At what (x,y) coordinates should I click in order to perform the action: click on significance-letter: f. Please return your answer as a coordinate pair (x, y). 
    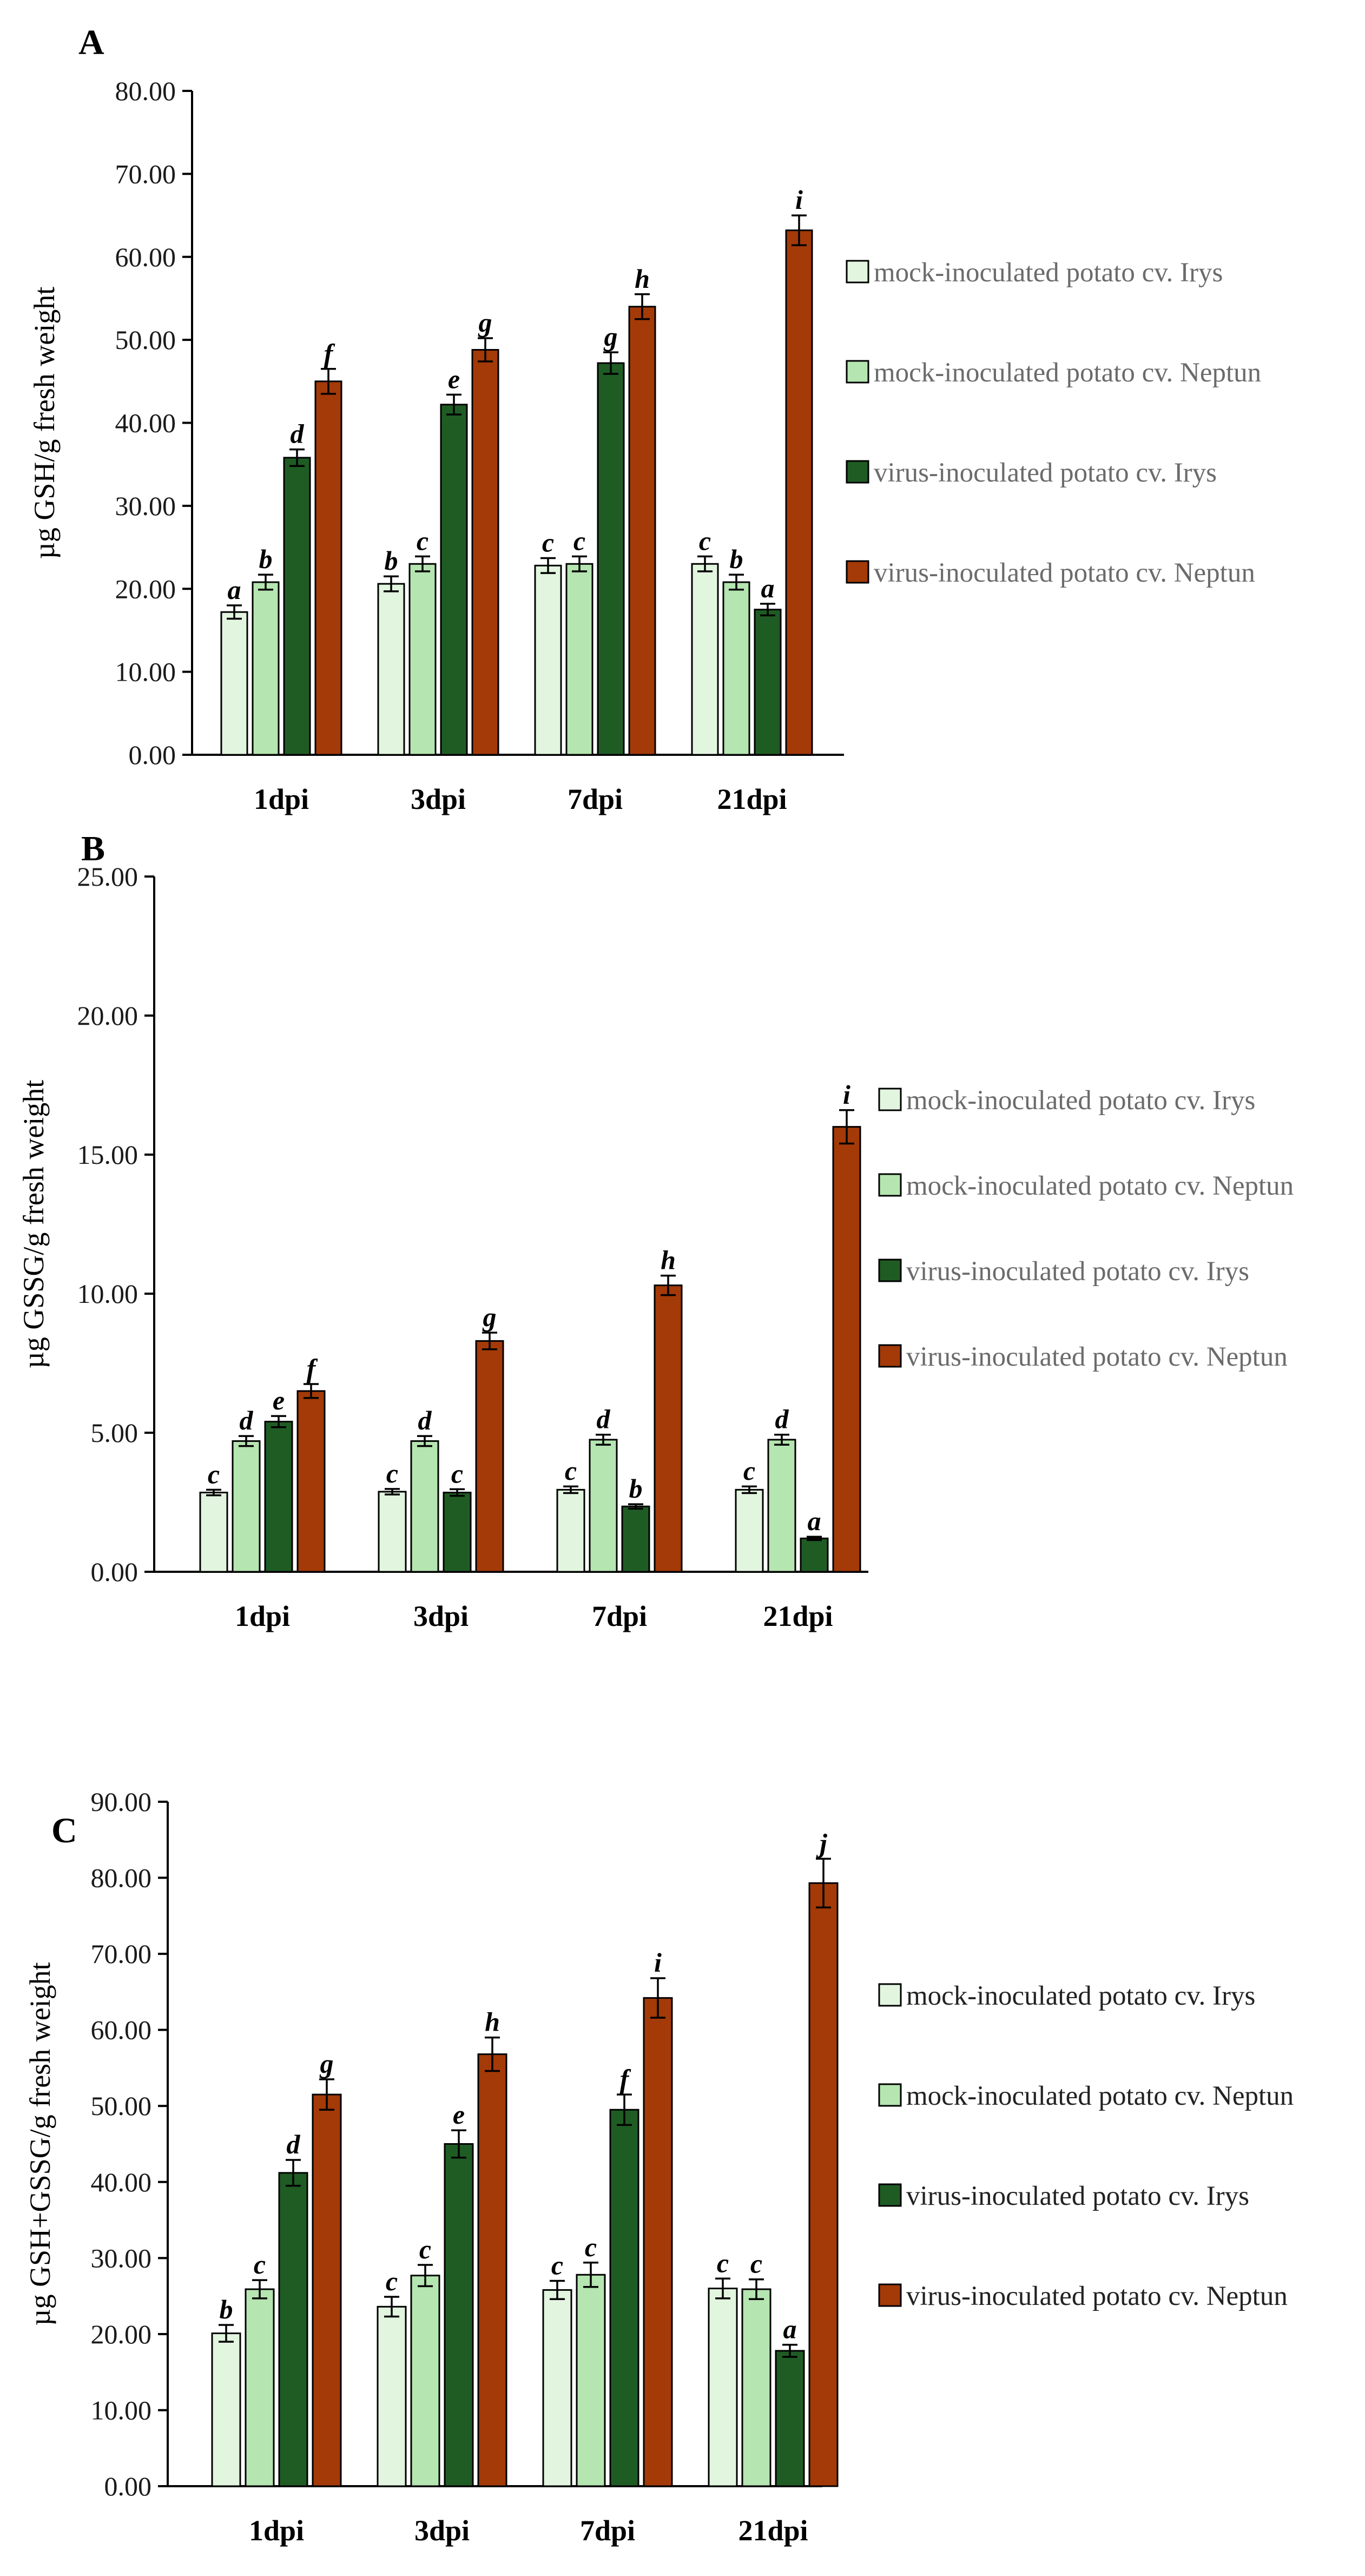
    Looking at the image, I should click on (329, 353).